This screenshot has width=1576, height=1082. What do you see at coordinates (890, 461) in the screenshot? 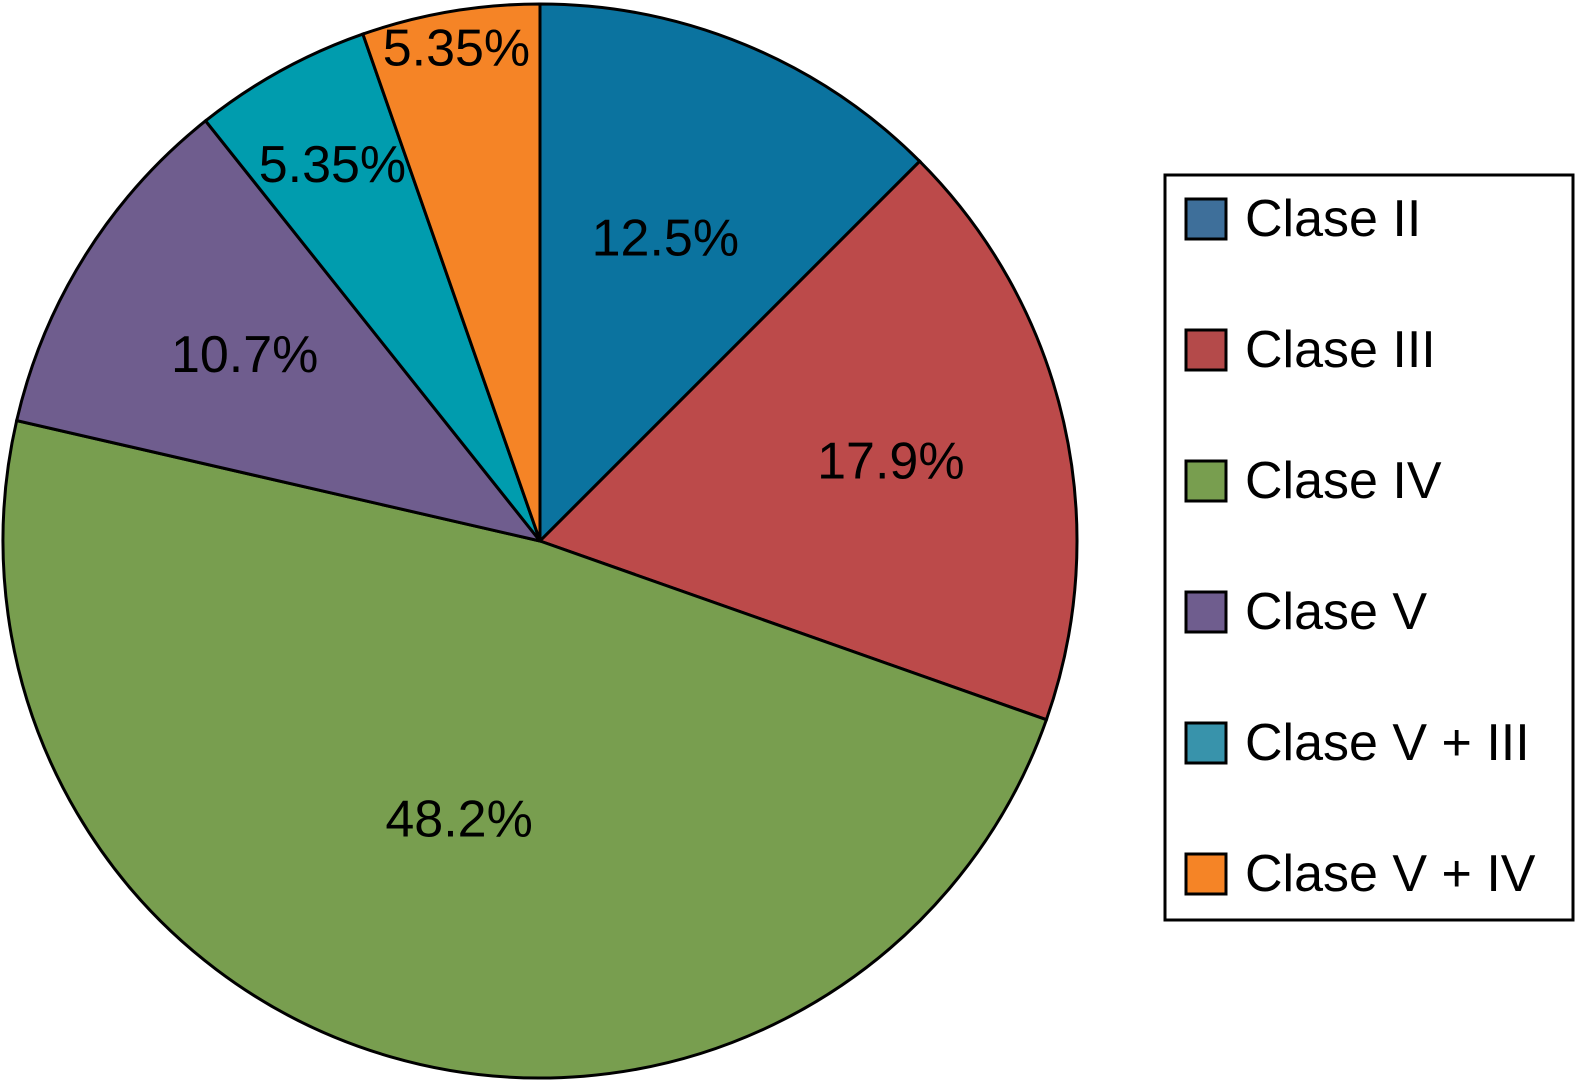
I see `data-label: 17.9%` at bounding box center [890, 461].